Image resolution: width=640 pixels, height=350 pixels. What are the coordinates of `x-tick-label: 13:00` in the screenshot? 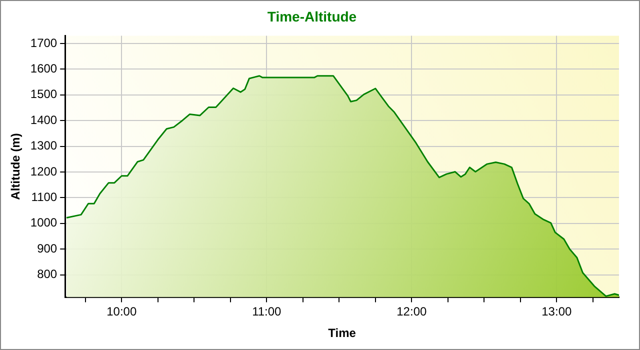 It's located at (557, 311).